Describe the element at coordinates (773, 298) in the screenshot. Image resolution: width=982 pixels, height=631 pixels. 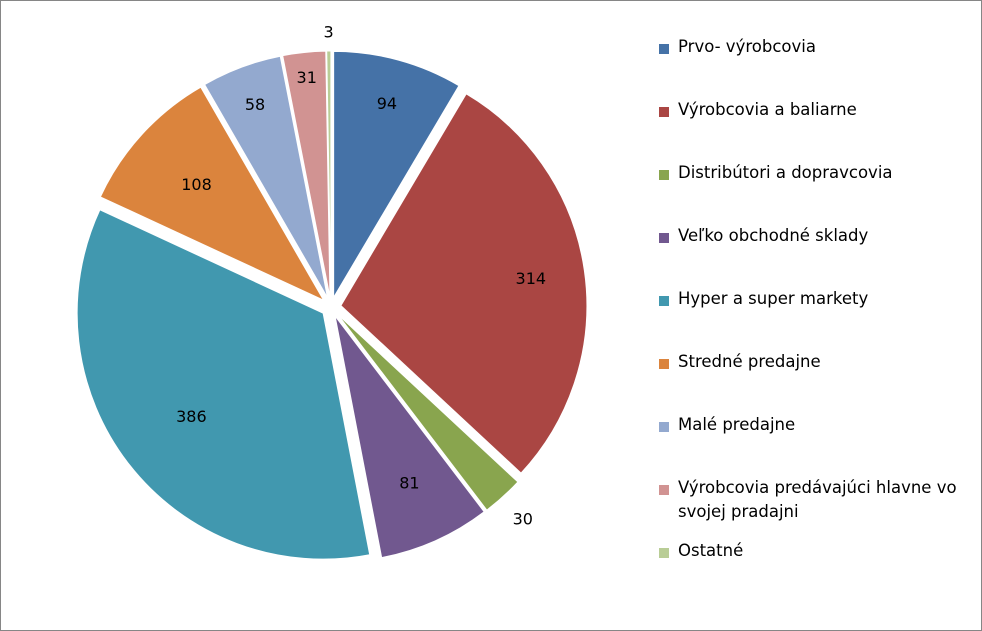
I see `legend-label: Hyper a super markety` at that location.